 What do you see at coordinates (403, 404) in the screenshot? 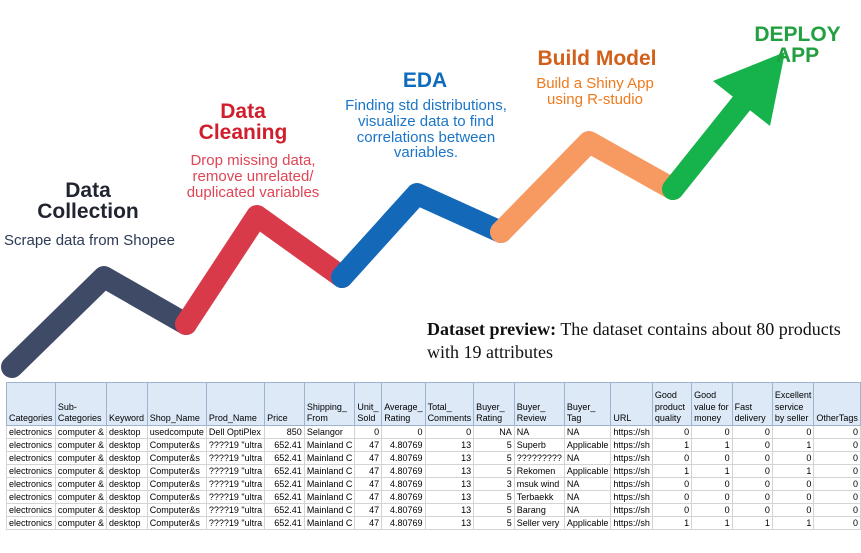
I see `column-header: Average_ Rating` at bounding box center [403, 404].